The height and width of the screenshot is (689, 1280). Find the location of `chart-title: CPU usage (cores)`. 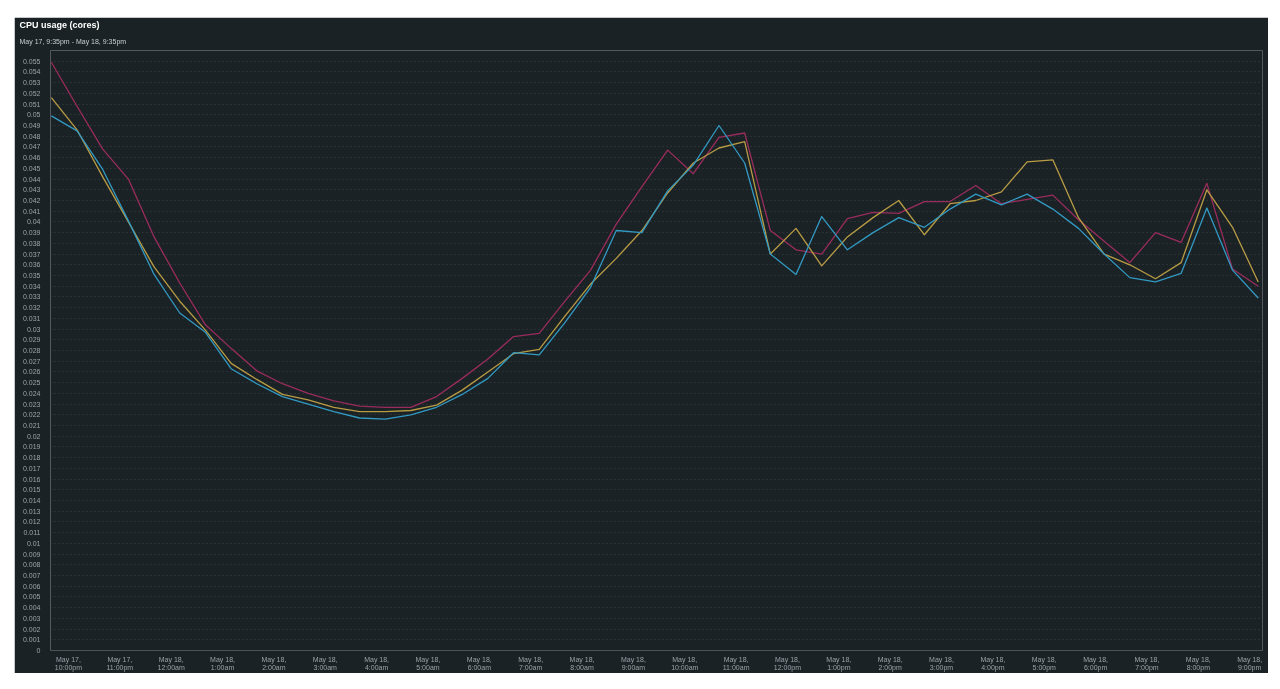

chart-title: CPU usage (cores) is located at coordinates (59, 24).